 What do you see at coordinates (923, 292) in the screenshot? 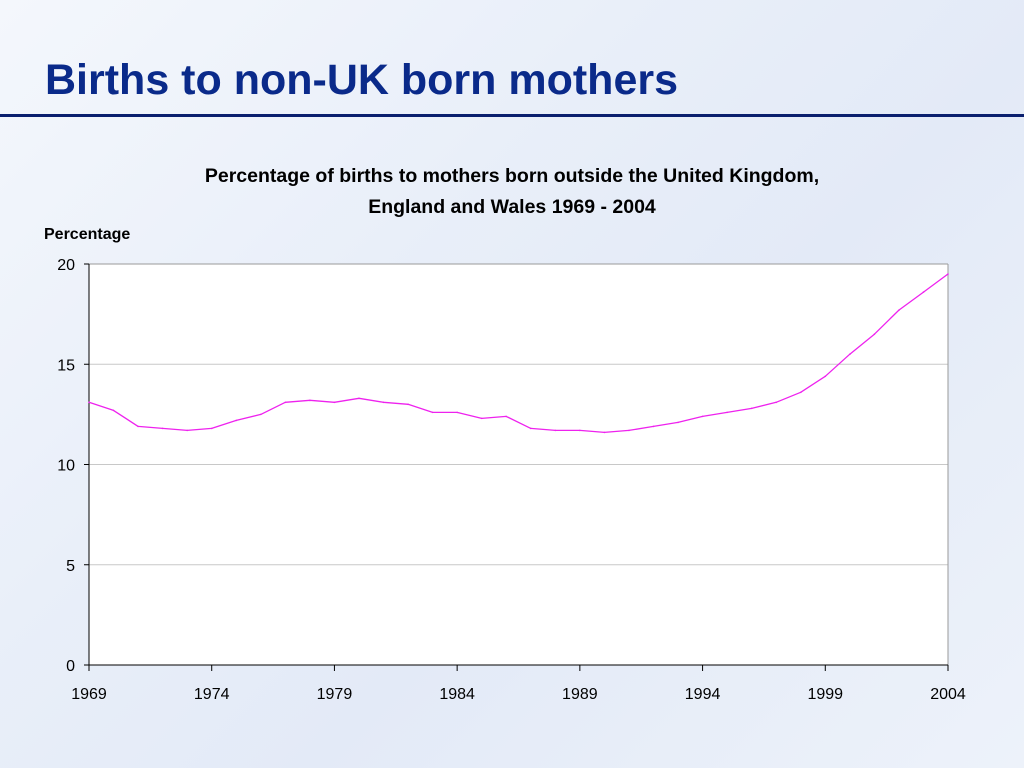
I see `data-point-2003` at bounding box center [923, 292].